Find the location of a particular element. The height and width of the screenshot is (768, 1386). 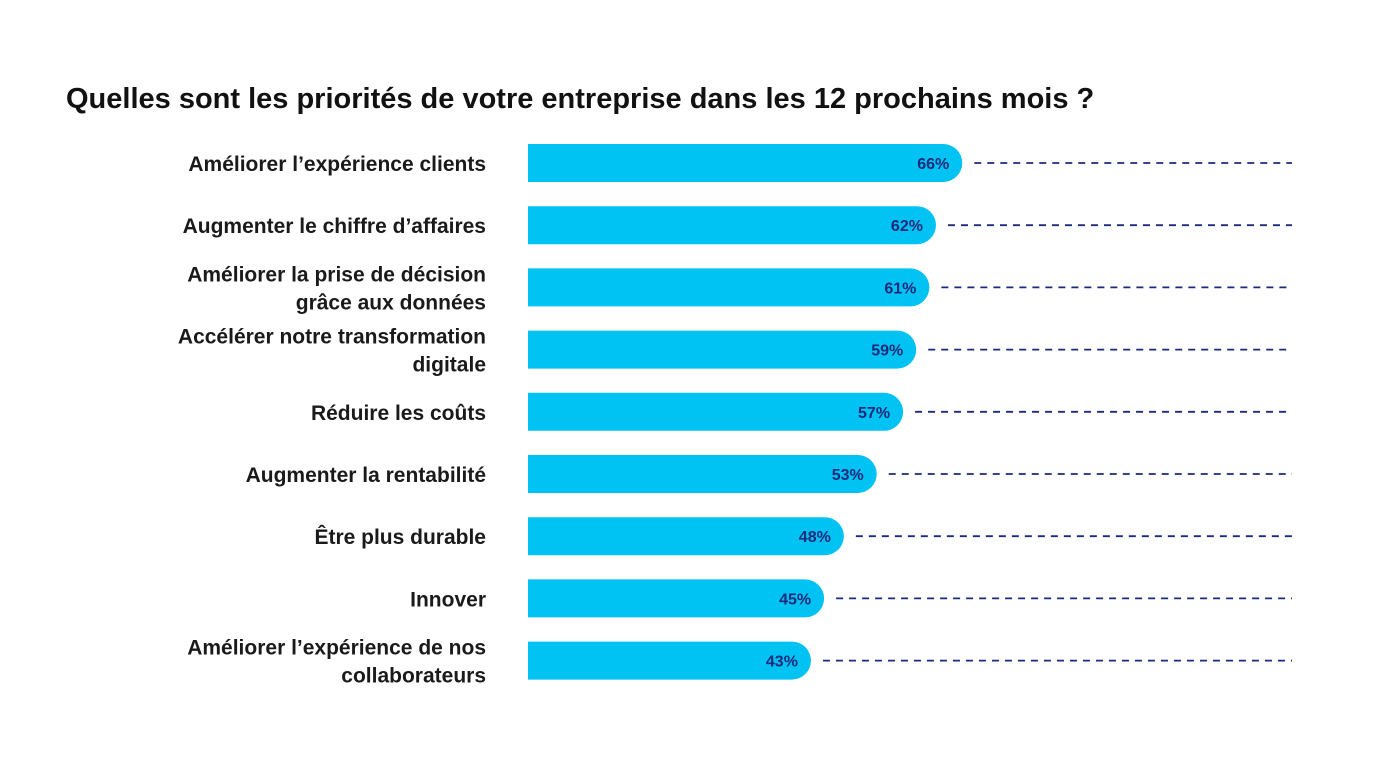

category-label: Innover is located at coordinates (448, 599).